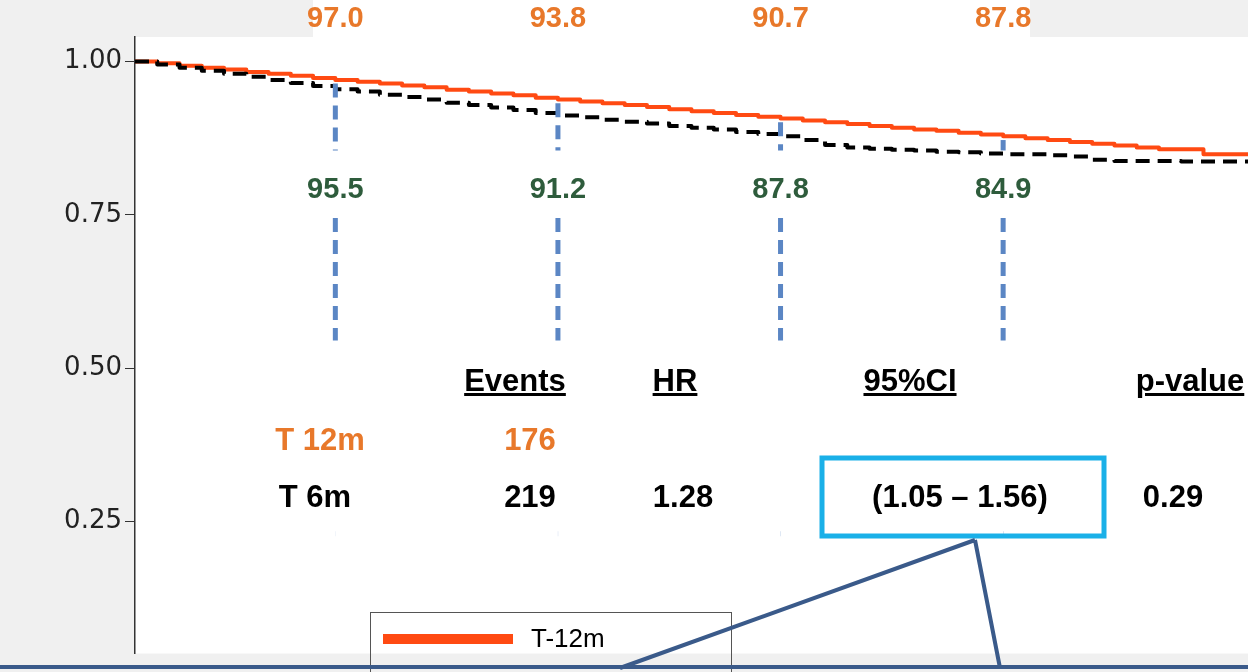 This screenshot has width=1248, height=672. I want to click on annotation: 219, so click(530, 496).